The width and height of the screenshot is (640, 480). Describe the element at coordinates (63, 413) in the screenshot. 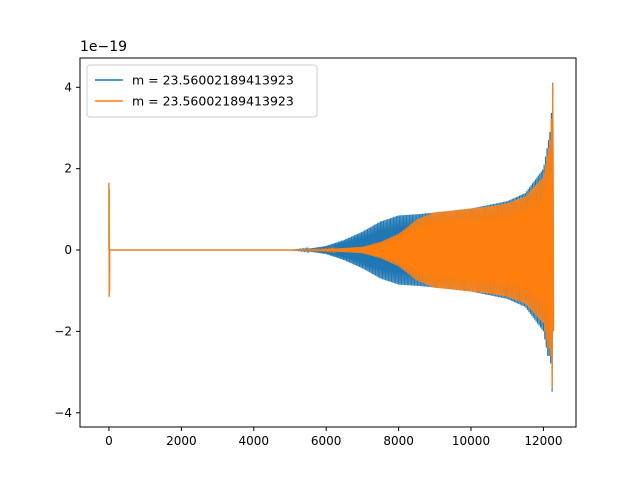

I see `y-tick-label: −4` at that location.